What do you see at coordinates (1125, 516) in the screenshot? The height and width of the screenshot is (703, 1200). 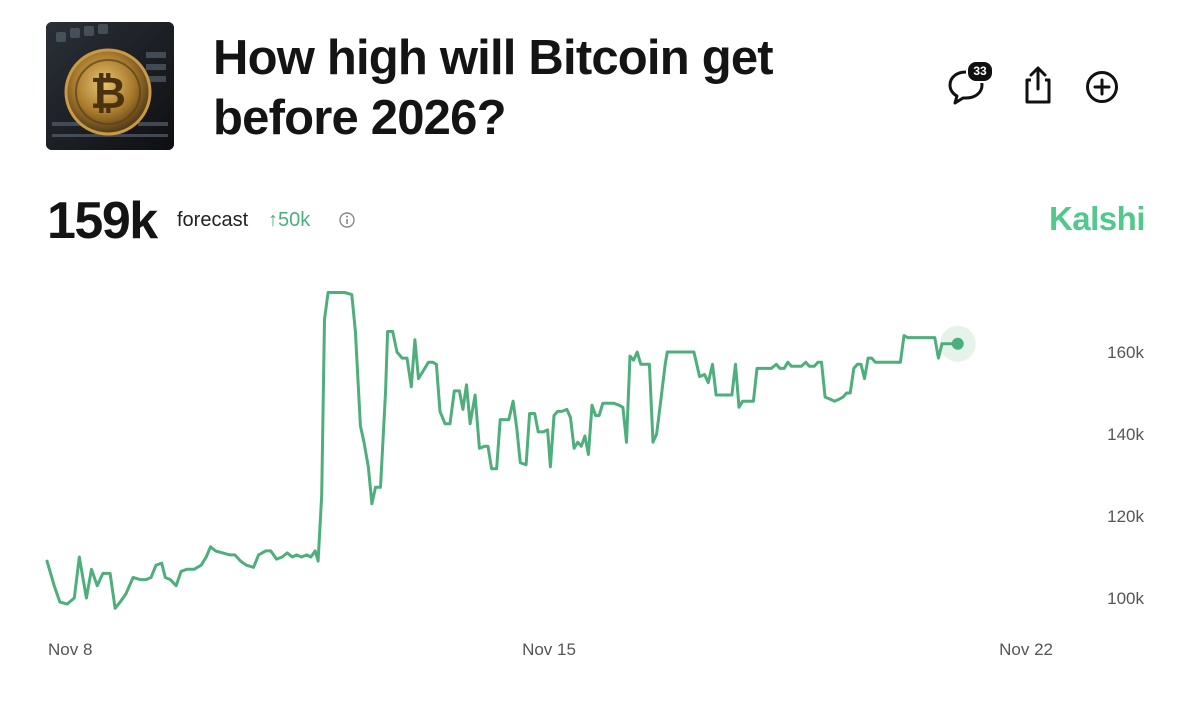 I see `y-axis-tick-label: 120k` at bounding box center [1125, 516].